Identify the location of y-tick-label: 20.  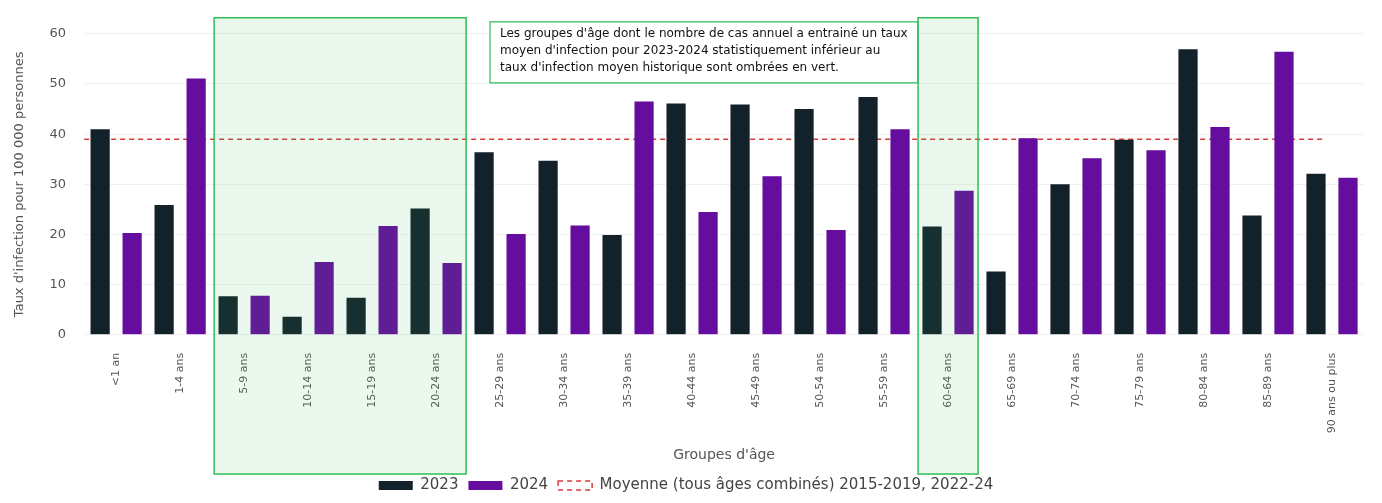
(58, 233).